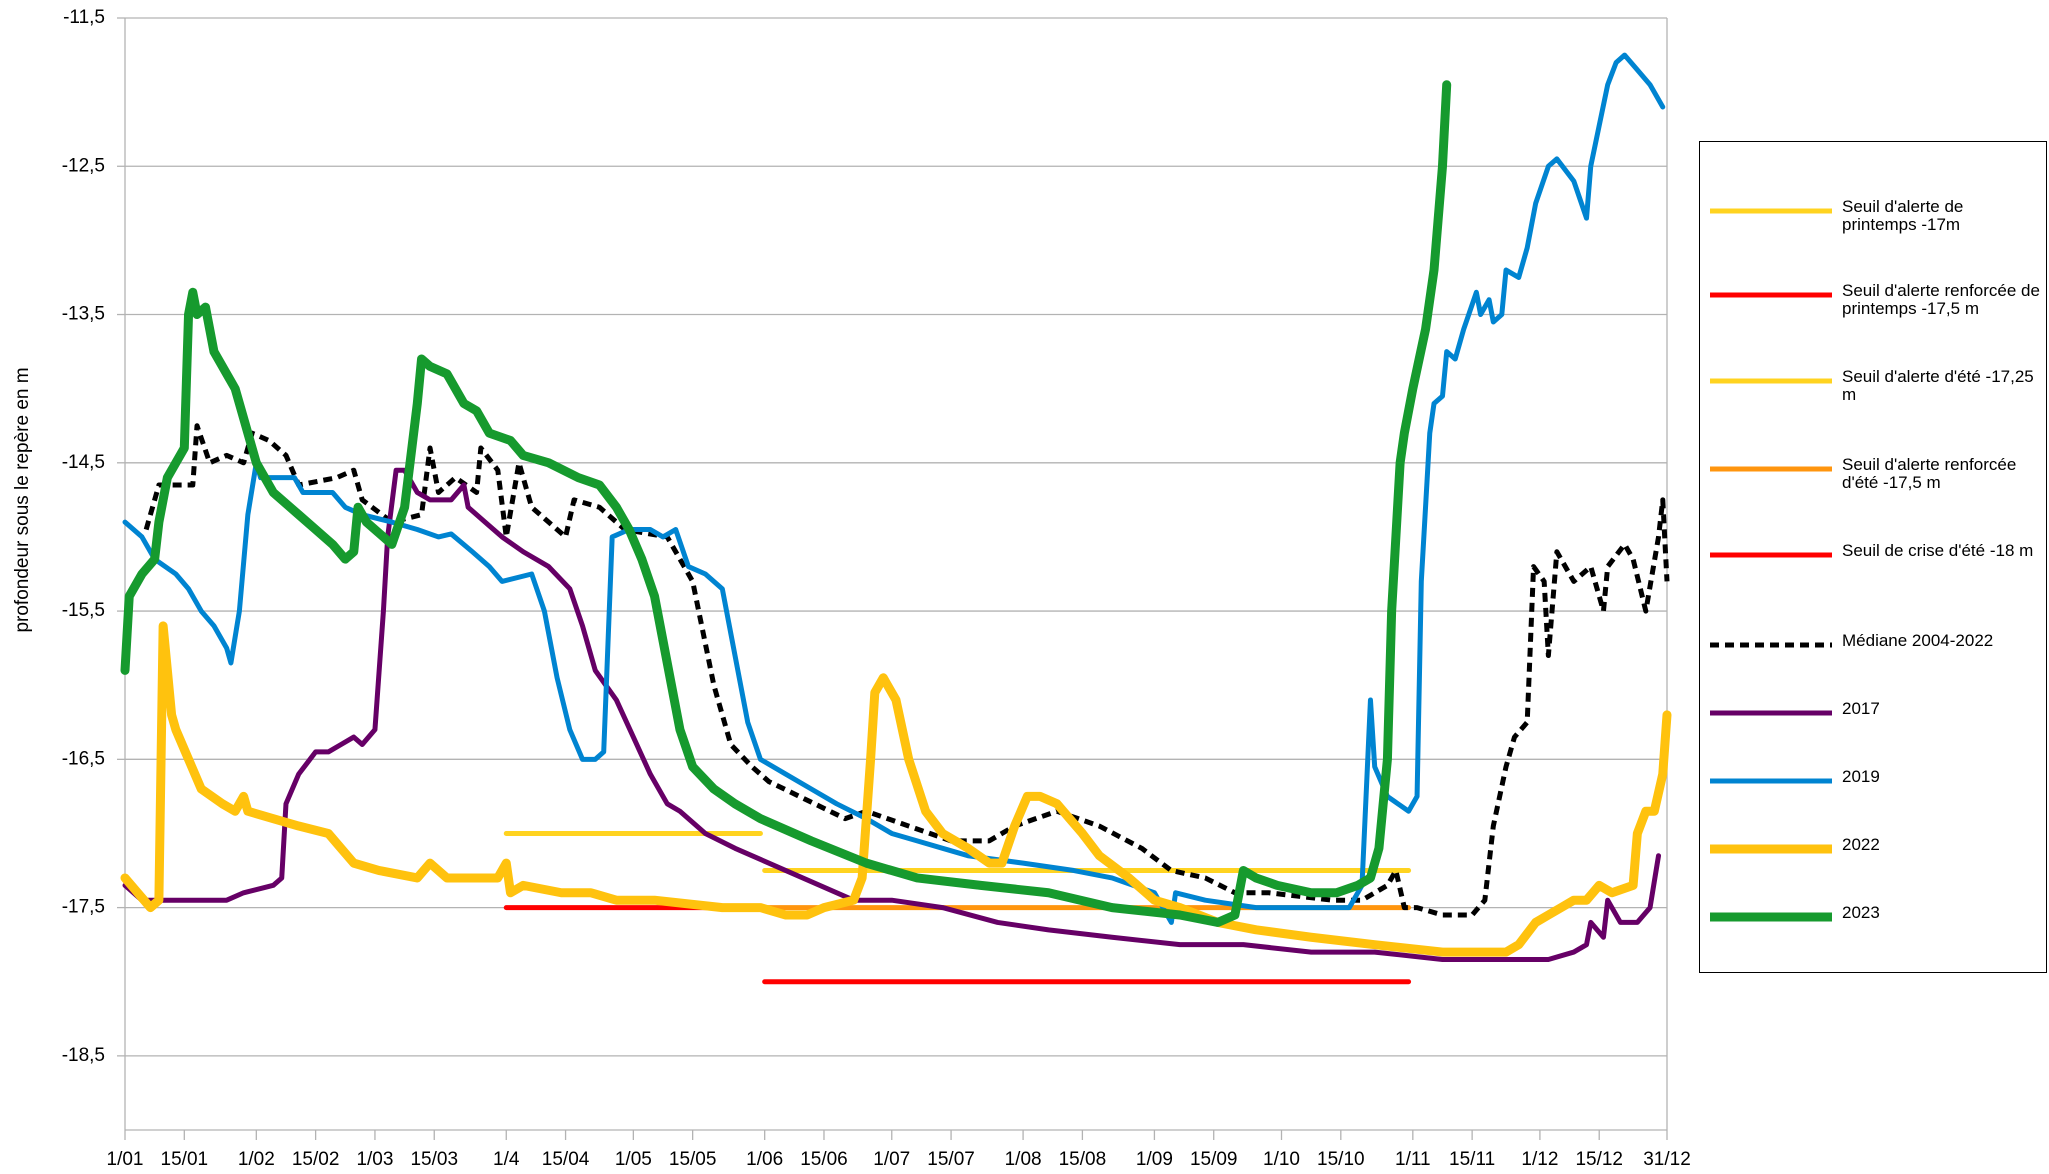 This screenshot has height=1174, width=2049. I want to click on x-tick-label: 15/09, so click(1214, 1159).